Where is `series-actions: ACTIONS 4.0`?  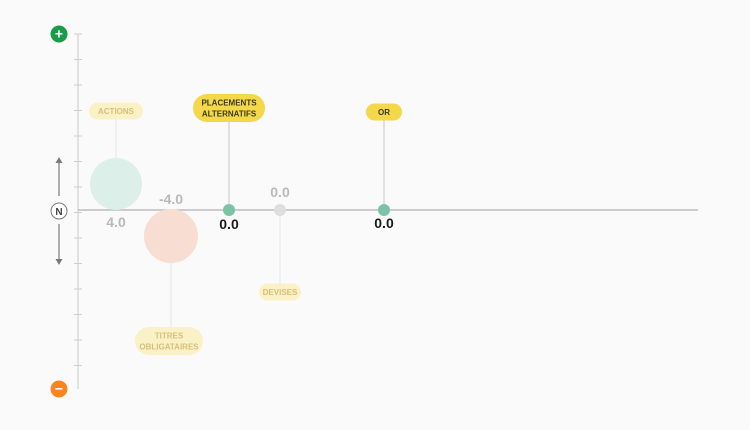 series-actions: ACTIONS 4.0 is located at coordinates (116, 166).